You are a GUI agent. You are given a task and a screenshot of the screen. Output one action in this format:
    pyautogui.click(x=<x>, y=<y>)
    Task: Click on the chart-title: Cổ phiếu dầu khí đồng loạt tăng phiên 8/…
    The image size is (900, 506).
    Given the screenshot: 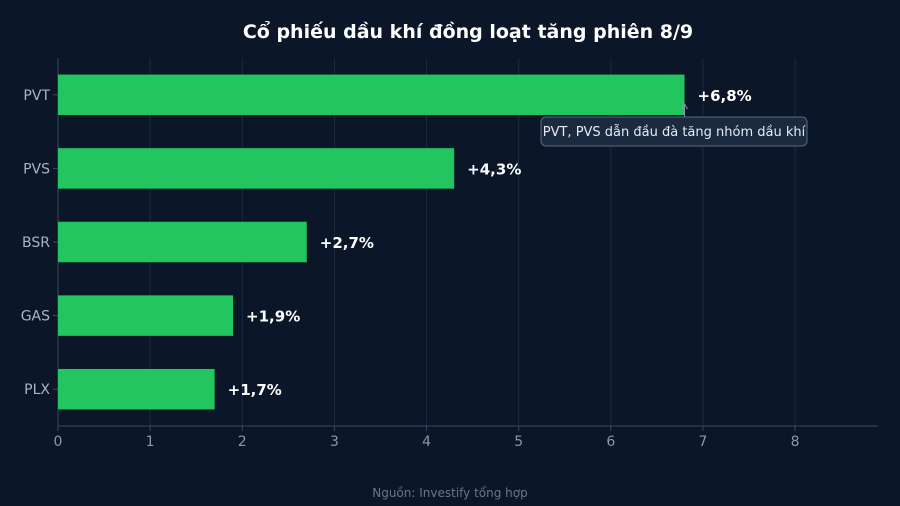 What is the action you would take?
    pyautogui.click(x=468, y=31)
    